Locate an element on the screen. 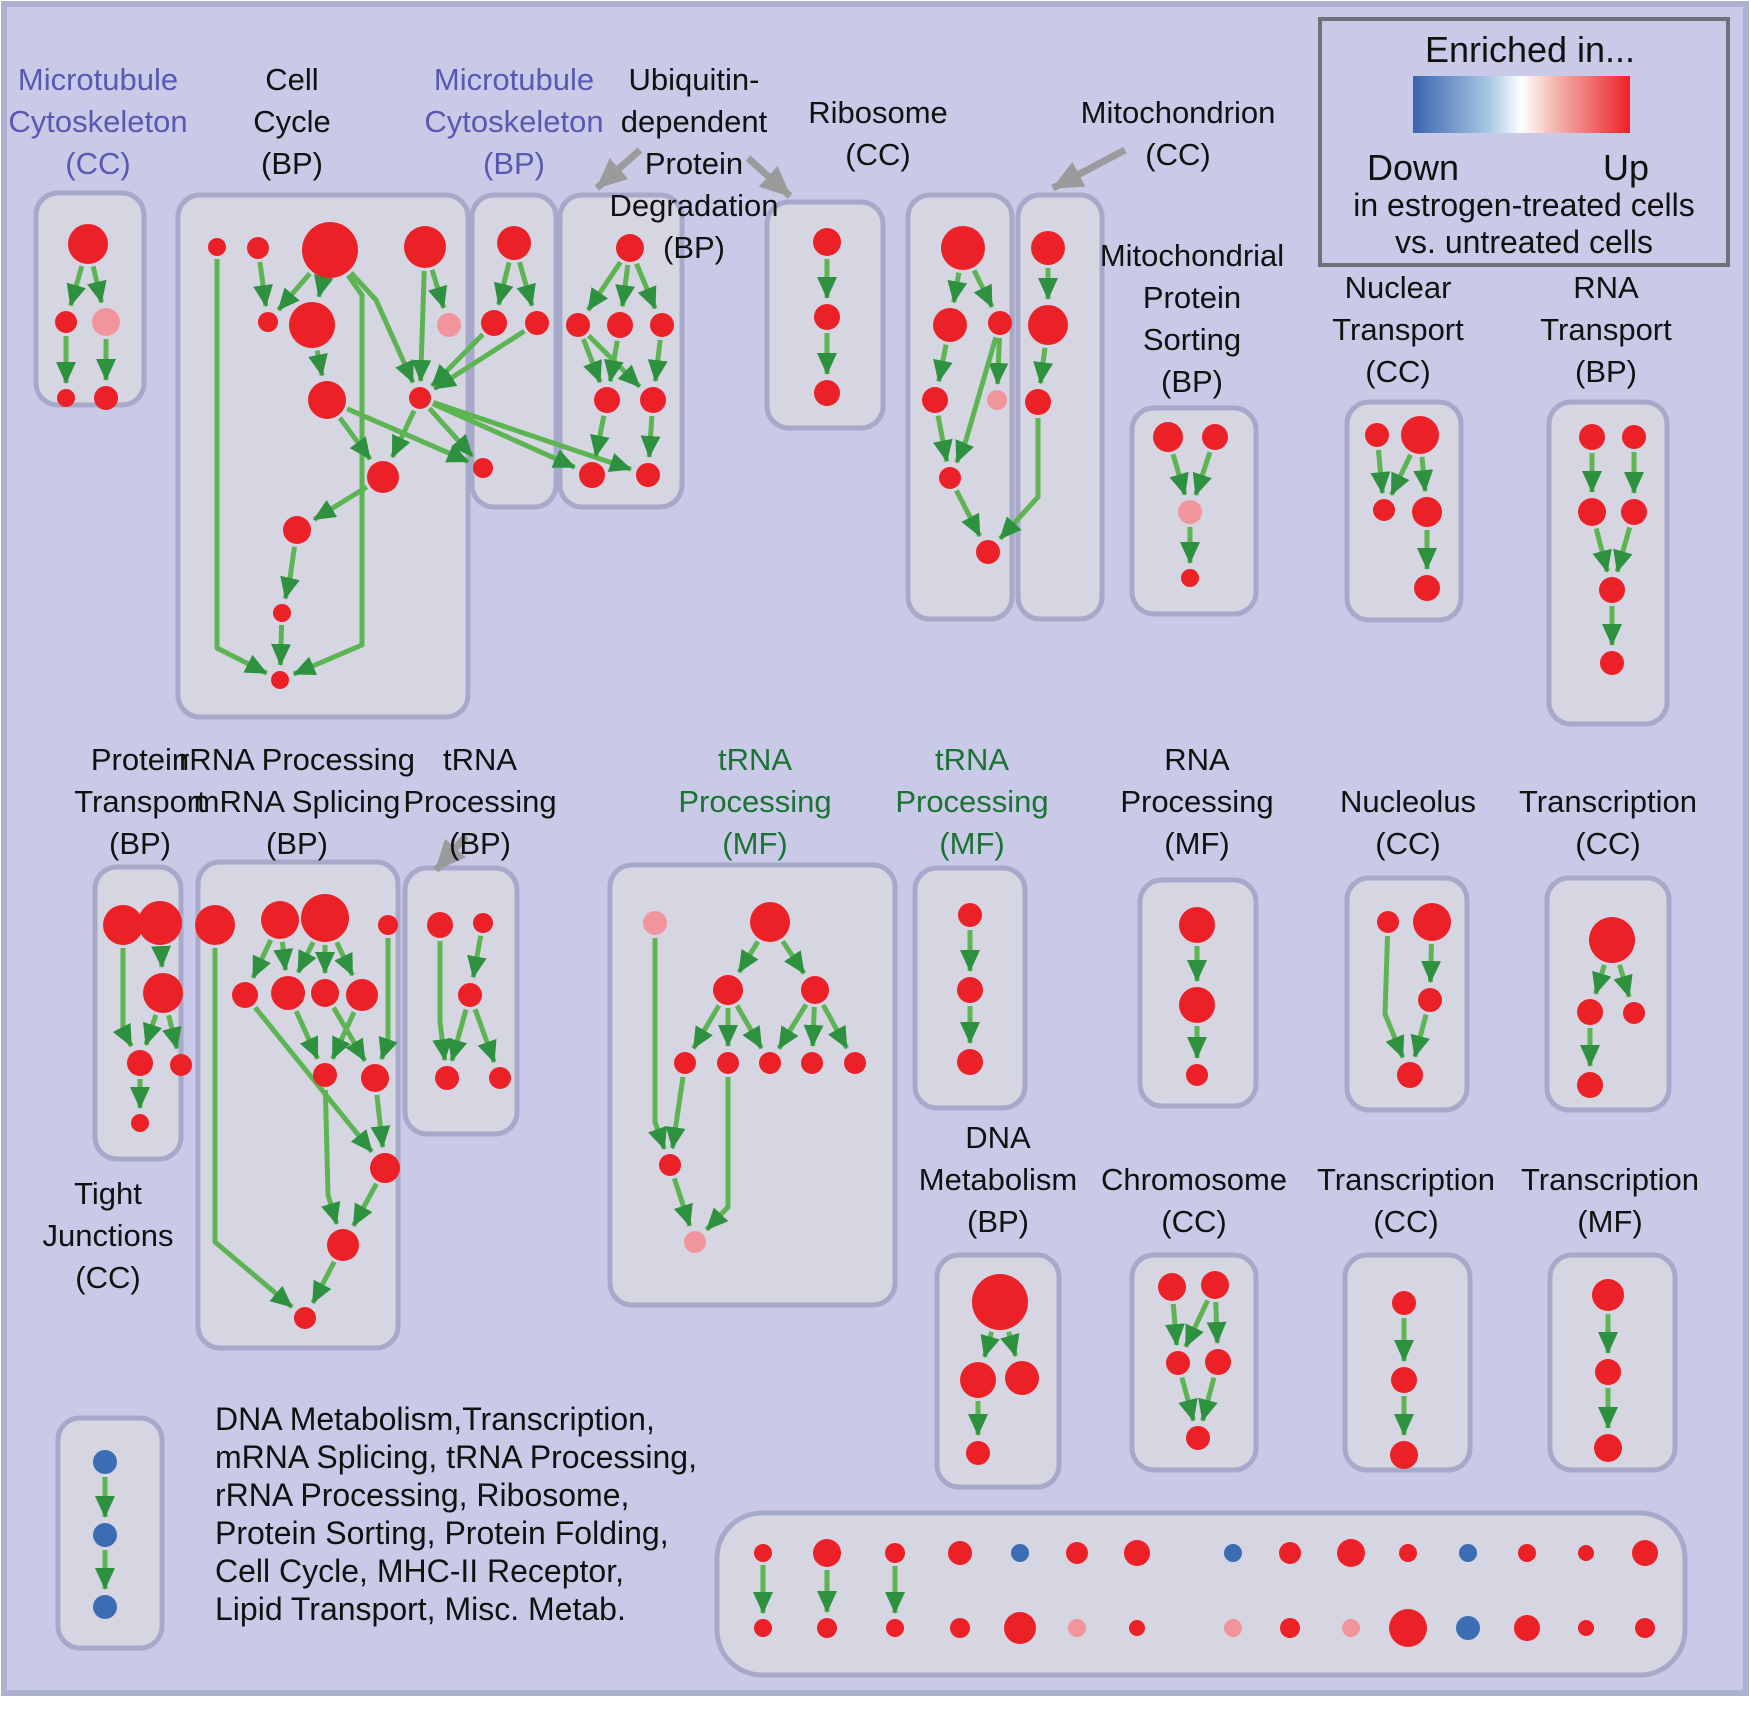 The height and width of the screenshot is (1715, 1750). edge-m3-r7 is located at coordinates (1019, 479).